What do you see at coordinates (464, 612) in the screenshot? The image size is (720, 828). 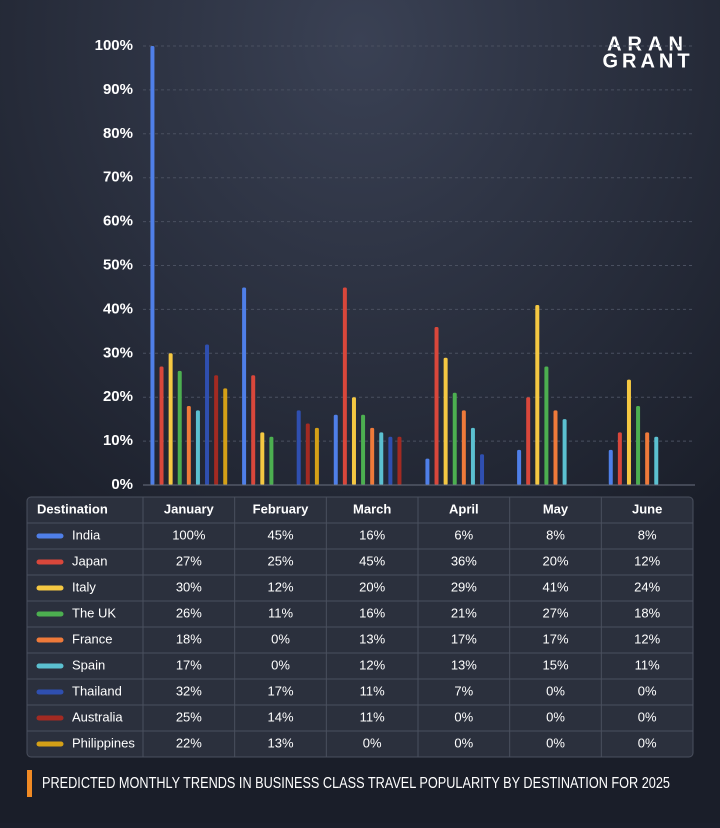 I see `table-cell: 21%` at bounding box center [464, 612].